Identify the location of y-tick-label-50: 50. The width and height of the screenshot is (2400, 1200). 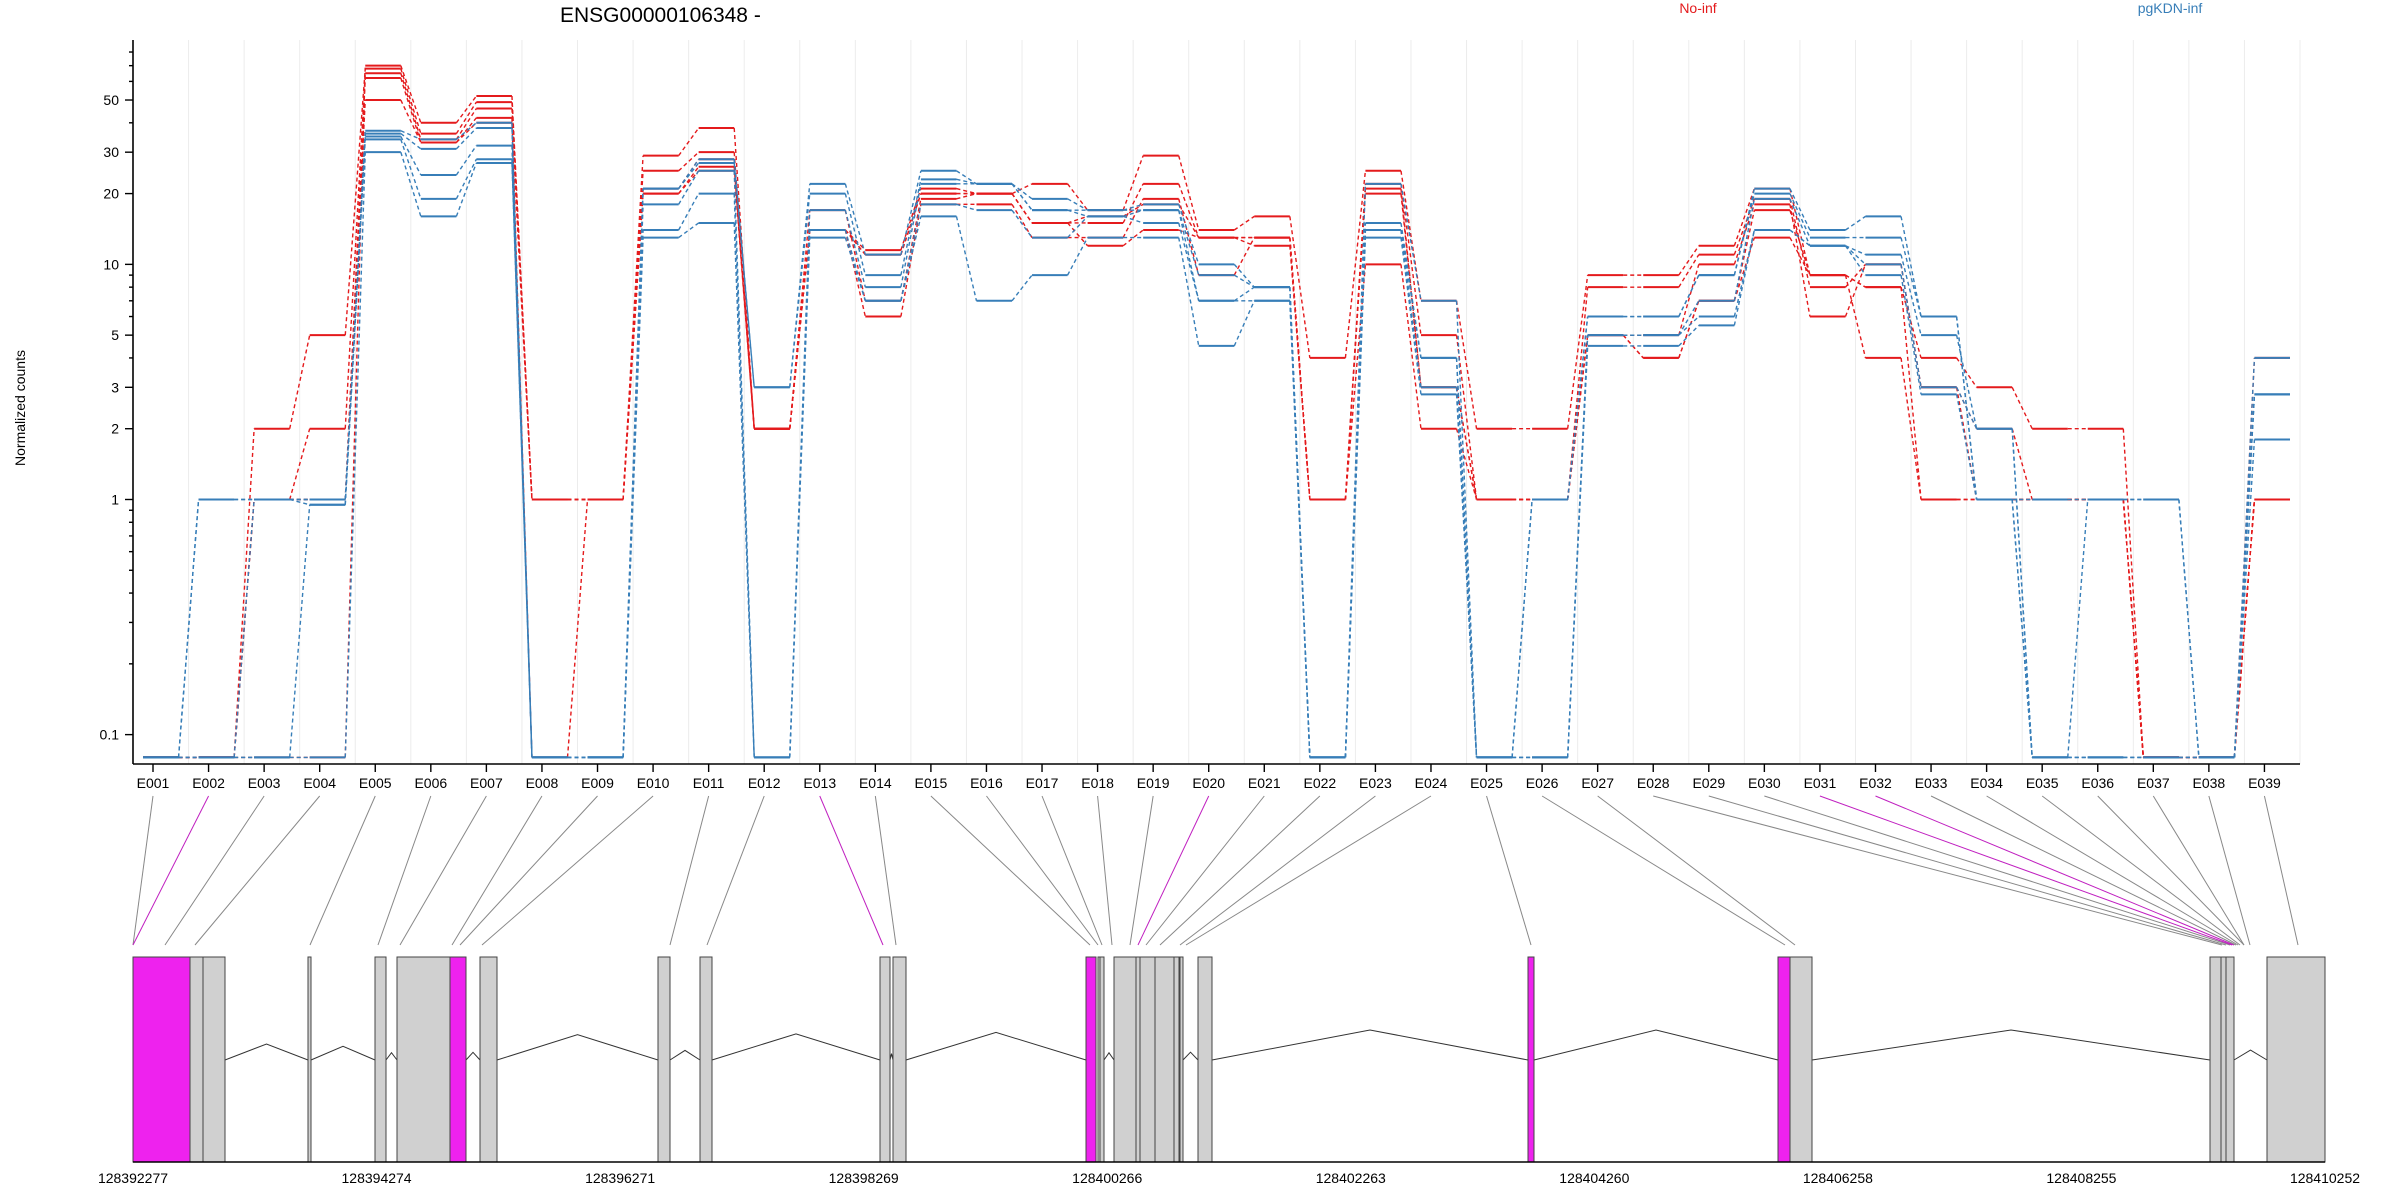
(111, 100).